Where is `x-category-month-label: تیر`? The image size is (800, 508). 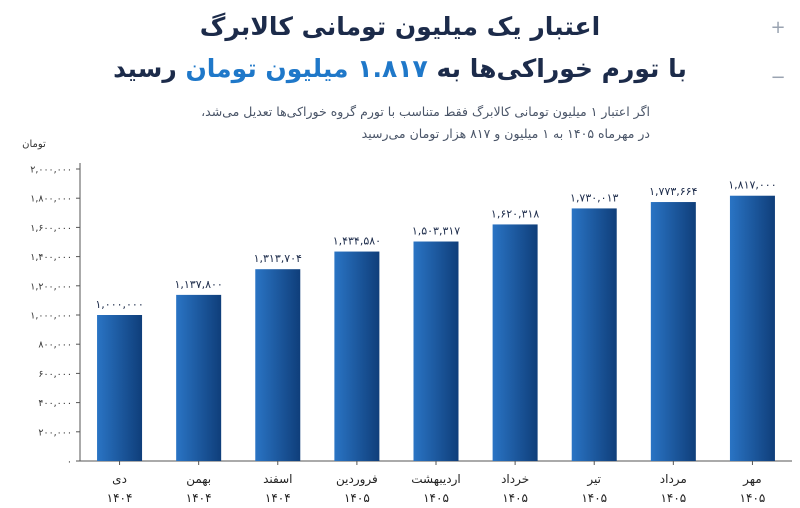
x-category-month-label: تیر is located at coordinates (593, 479).